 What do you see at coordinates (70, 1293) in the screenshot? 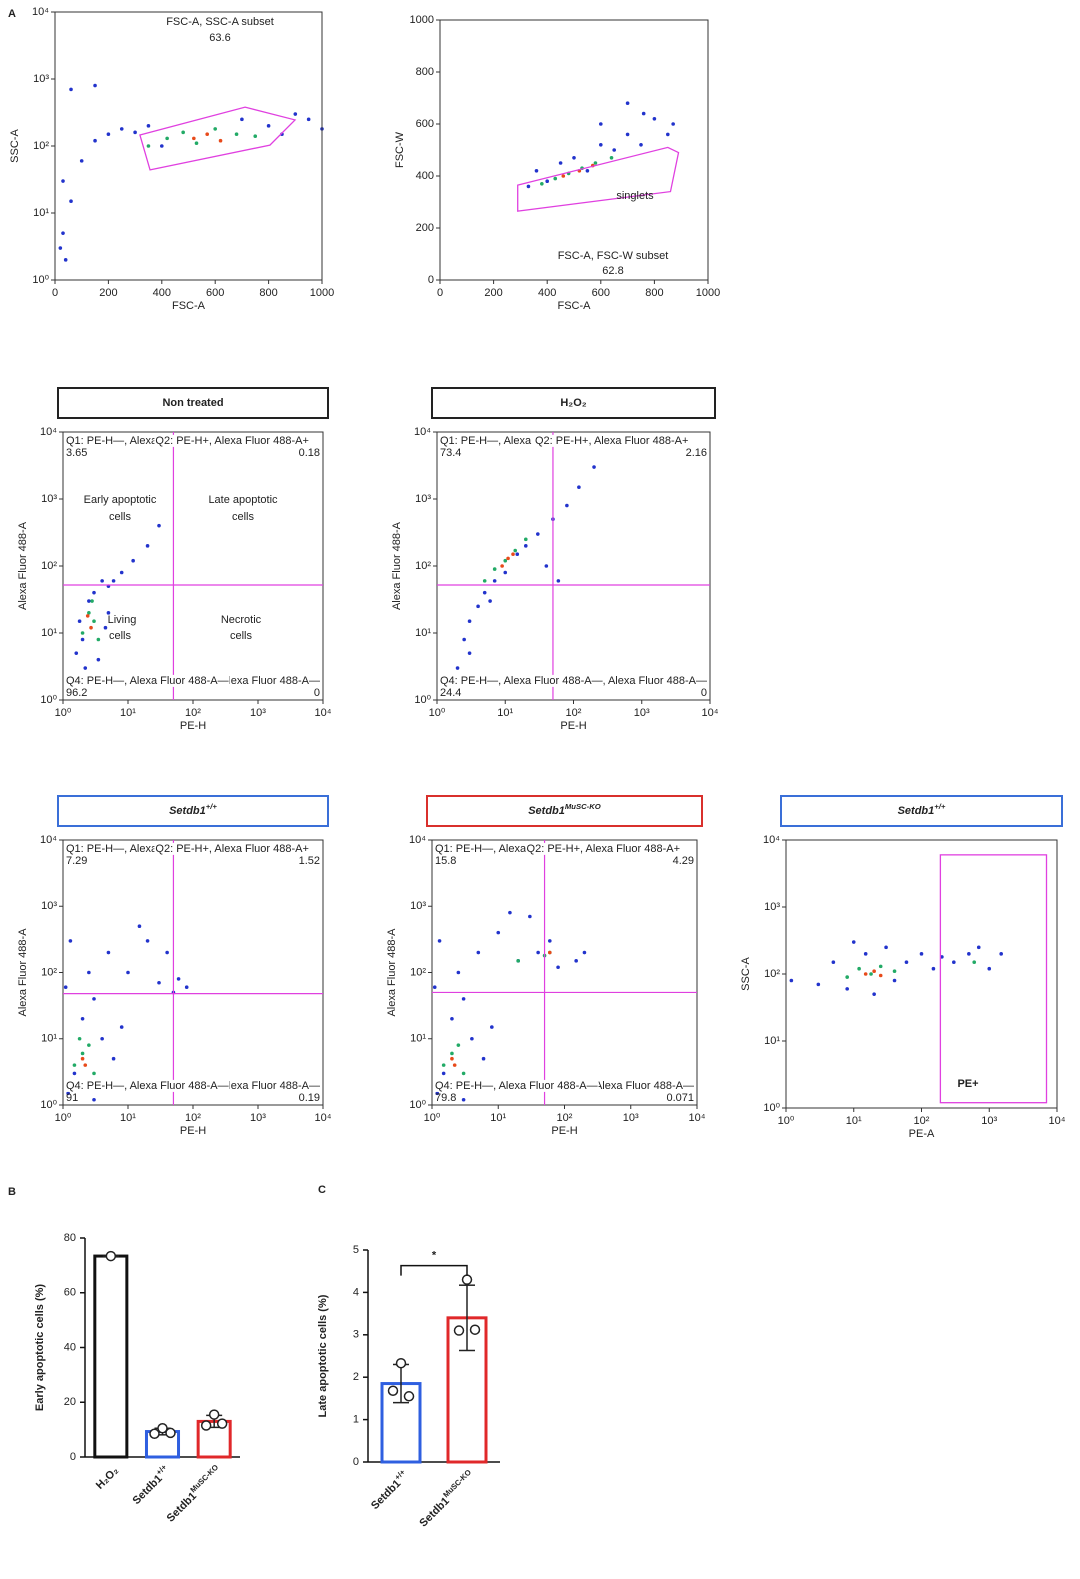
I see `y-tick-label: 60` at bounding box center [70, 1293].